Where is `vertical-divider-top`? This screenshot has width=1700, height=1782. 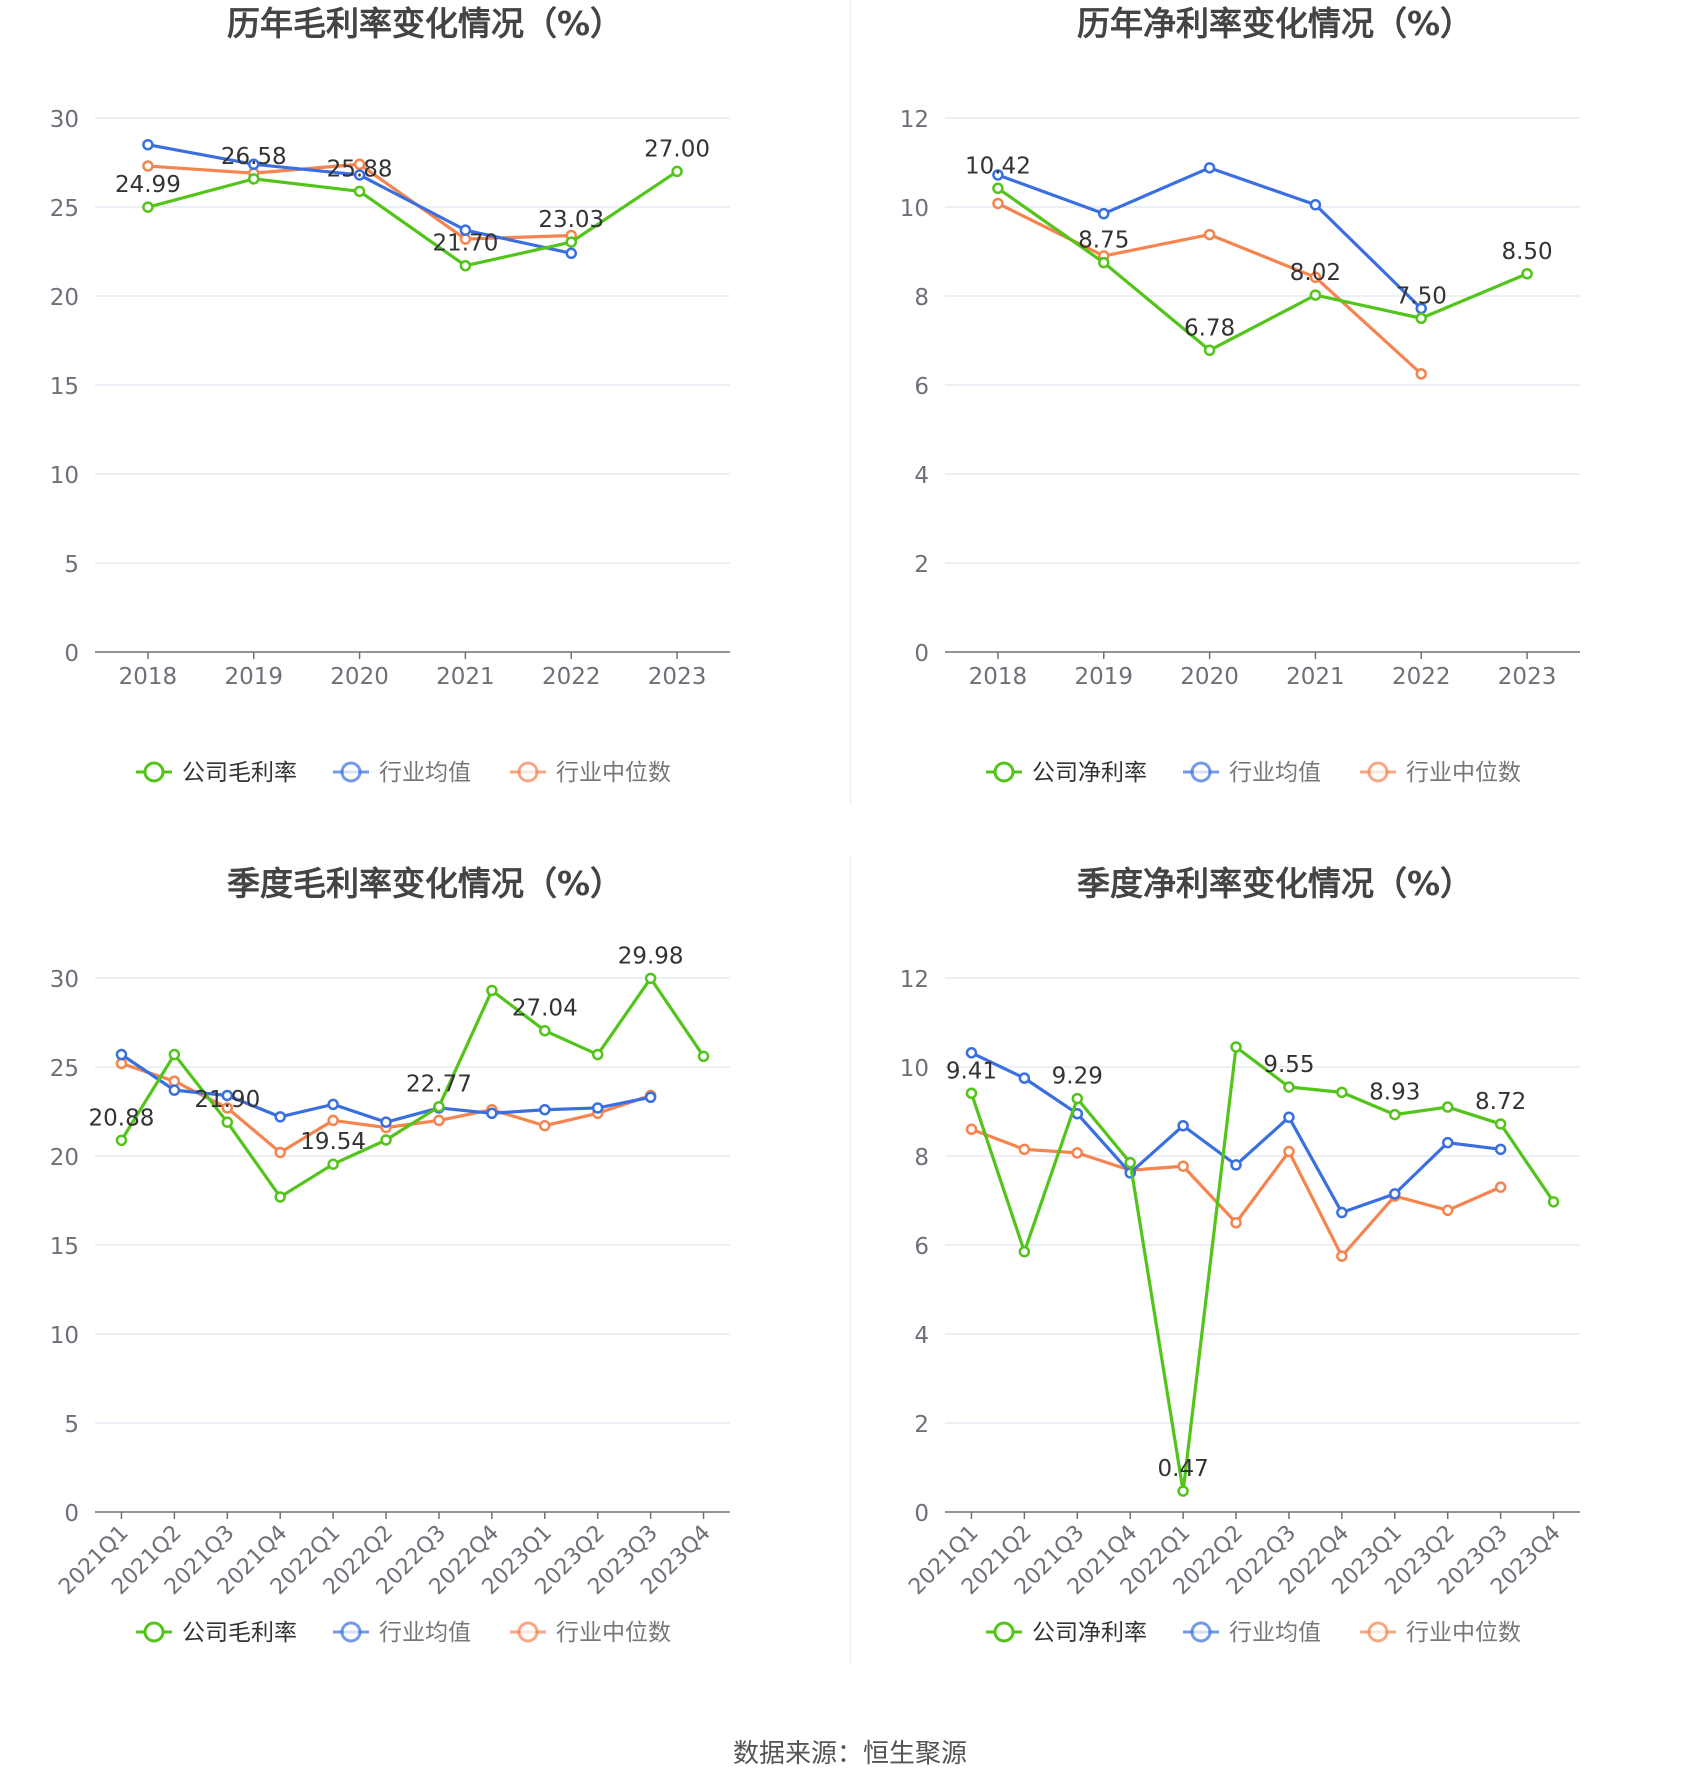
vertical-divider-top is located at coordinates (850, 402).